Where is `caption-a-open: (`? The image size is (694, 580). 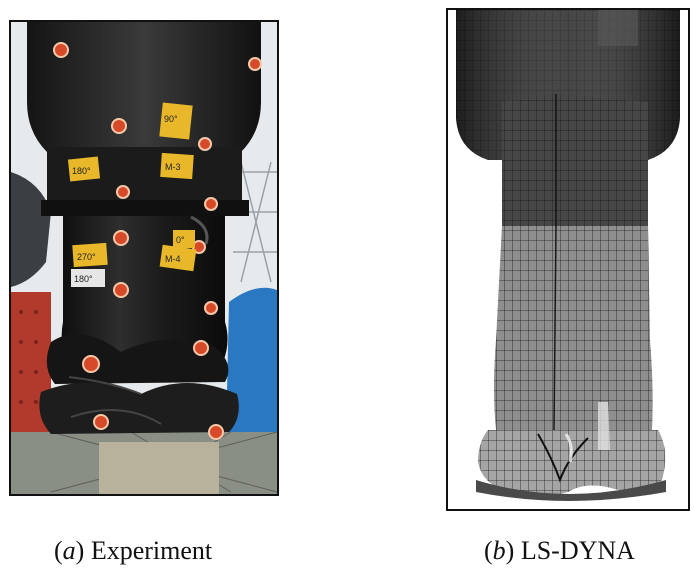 caption-a-open: ( is located at coordinates (58, 550).